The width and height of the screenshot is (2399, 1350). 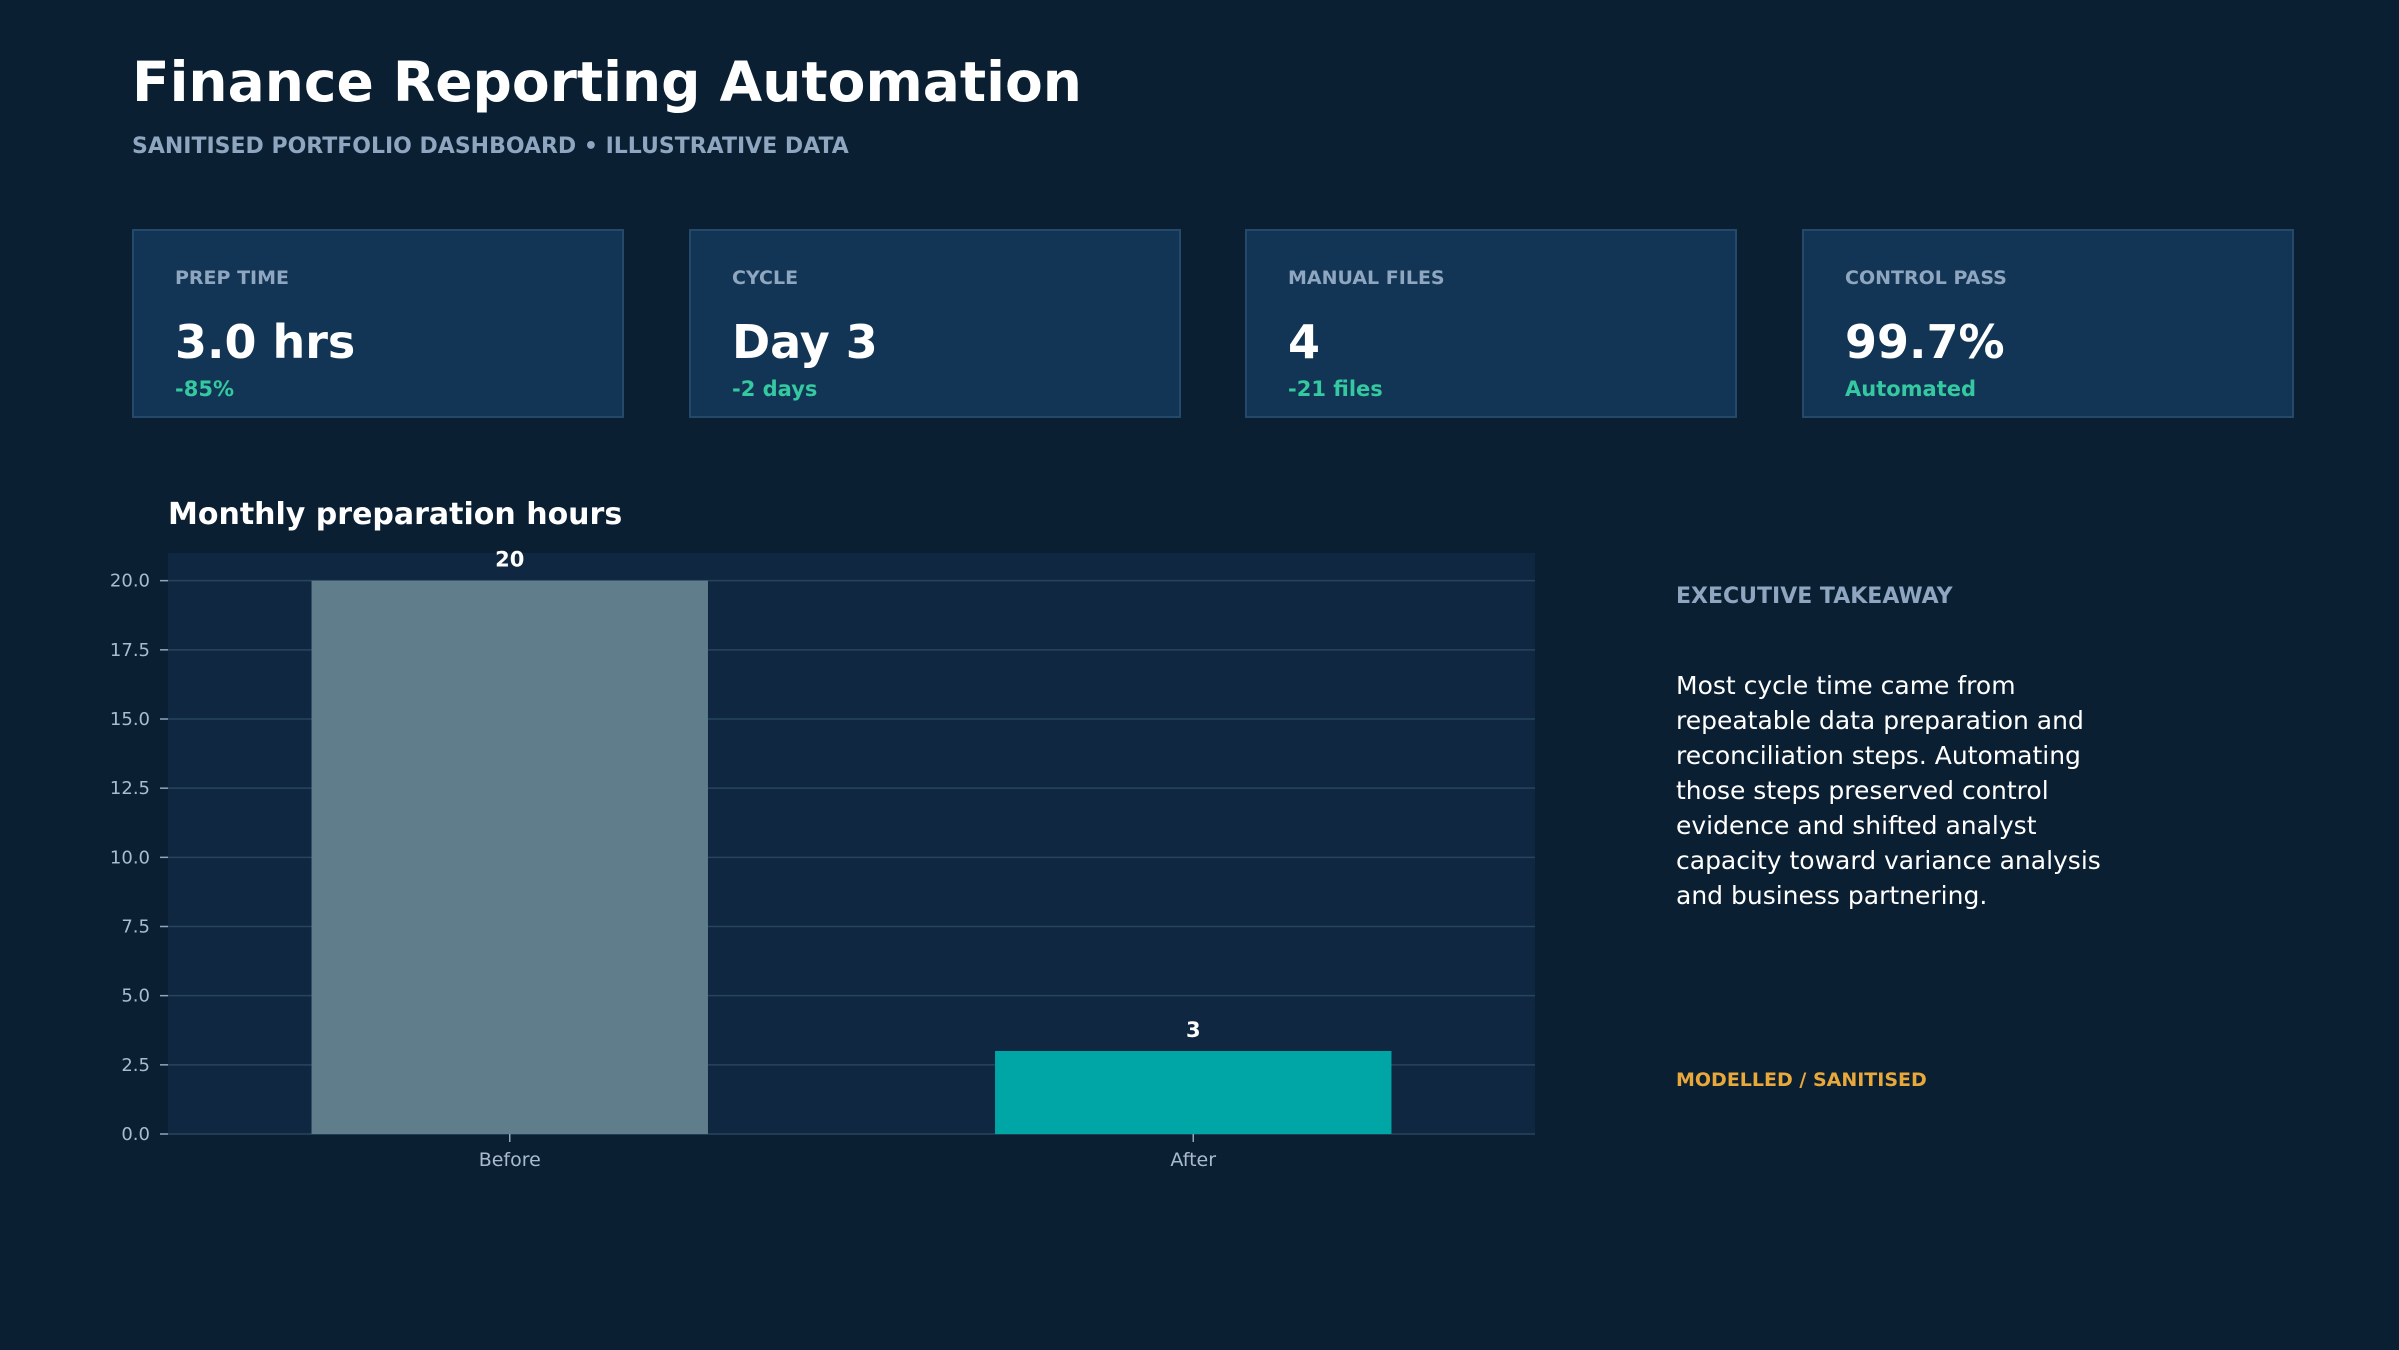 What do you see at coordinates (130, 857) in the screenshot?
I see `y-tick-label: 10.0` at bounding box center [130, 857].